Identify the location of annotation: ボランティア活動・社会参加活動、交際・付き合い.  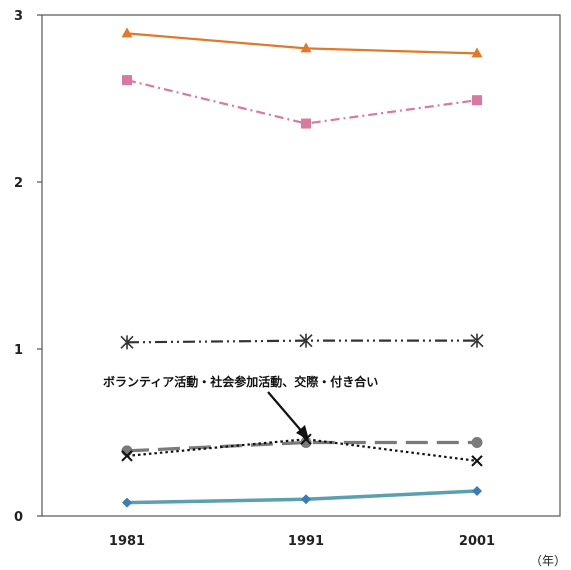
(240, 407).